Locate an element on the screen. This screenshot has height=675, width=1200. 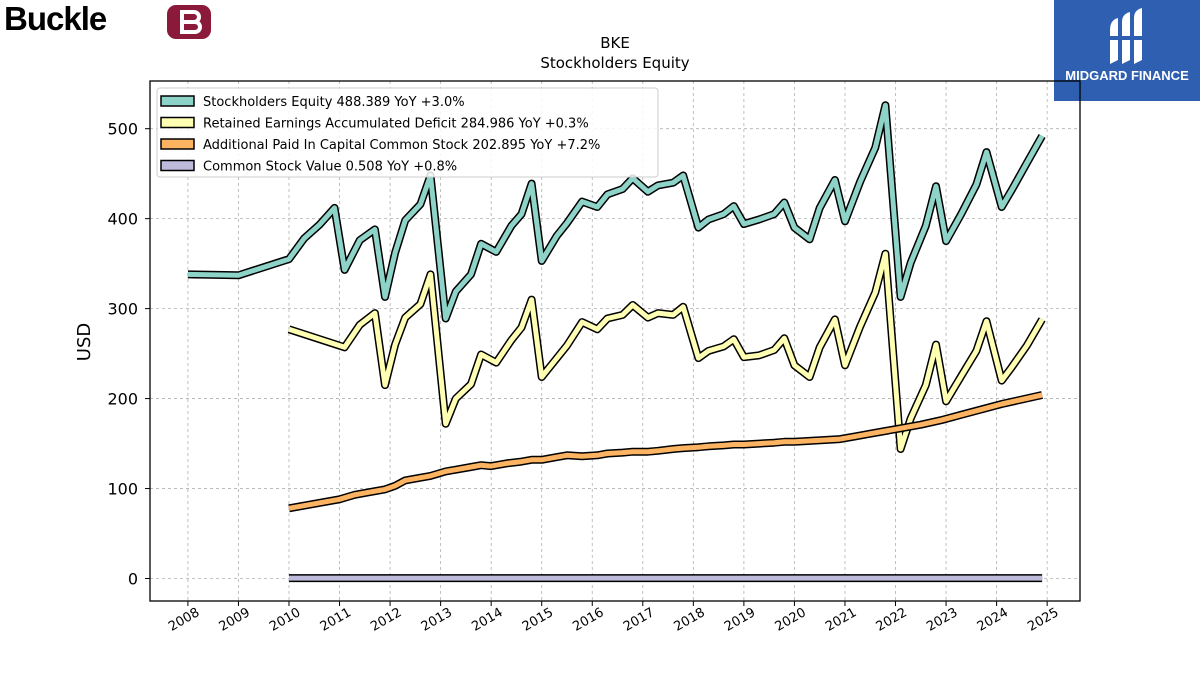
legend-entry: Stockholders Equity 488.389 YoY +3.0% is located at coordinates (334, 102).